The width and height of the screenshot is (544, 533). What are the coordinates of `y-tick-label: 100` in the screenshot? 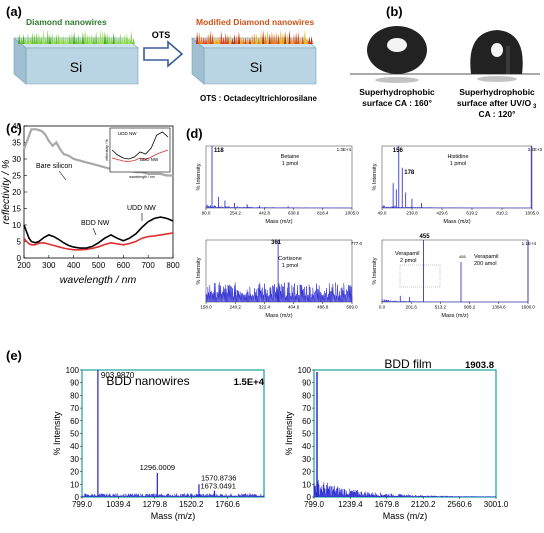 It's located at (305, 370).